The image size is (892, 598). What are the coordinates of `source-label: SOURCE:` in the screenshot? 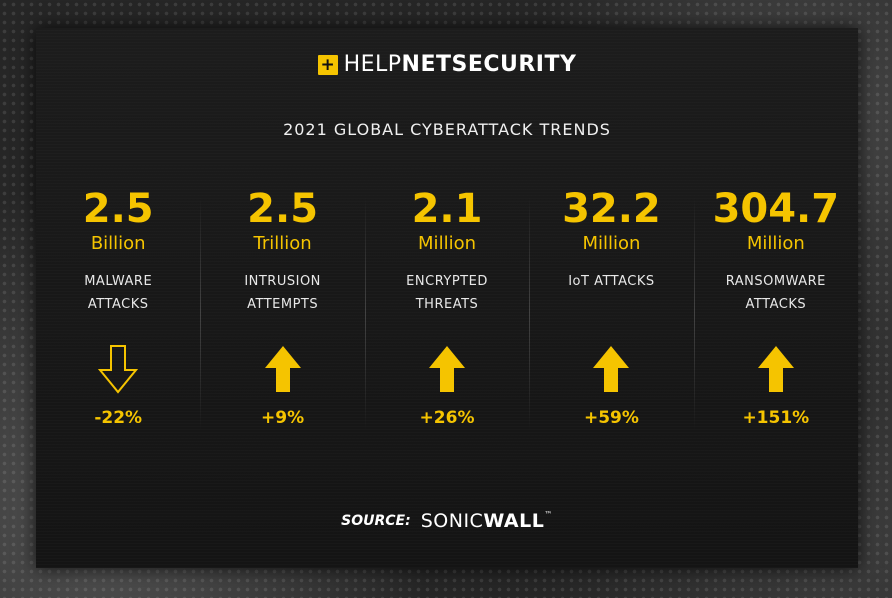 It's located at (376, 521).